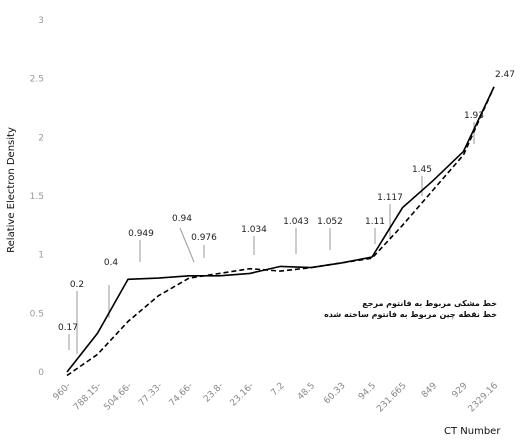 The height and width of the screenshot is (441, 525). What do you see at coordinates (77, 285) in the screenshot?
I see `data-label: 0.2` at bounding box center [77, 285].